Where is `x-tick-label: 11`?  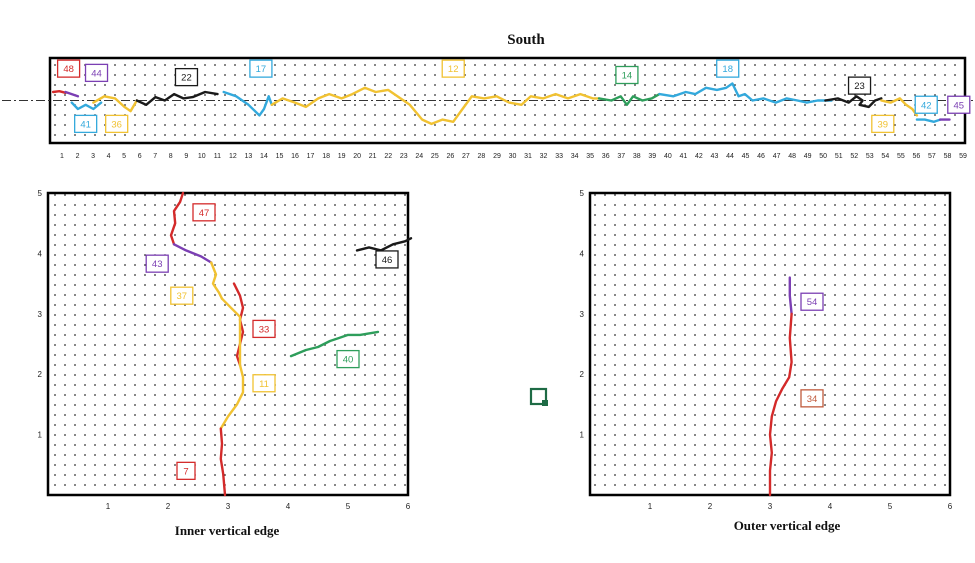 x-tick-label: 11 is located at coordinates (217, 156).